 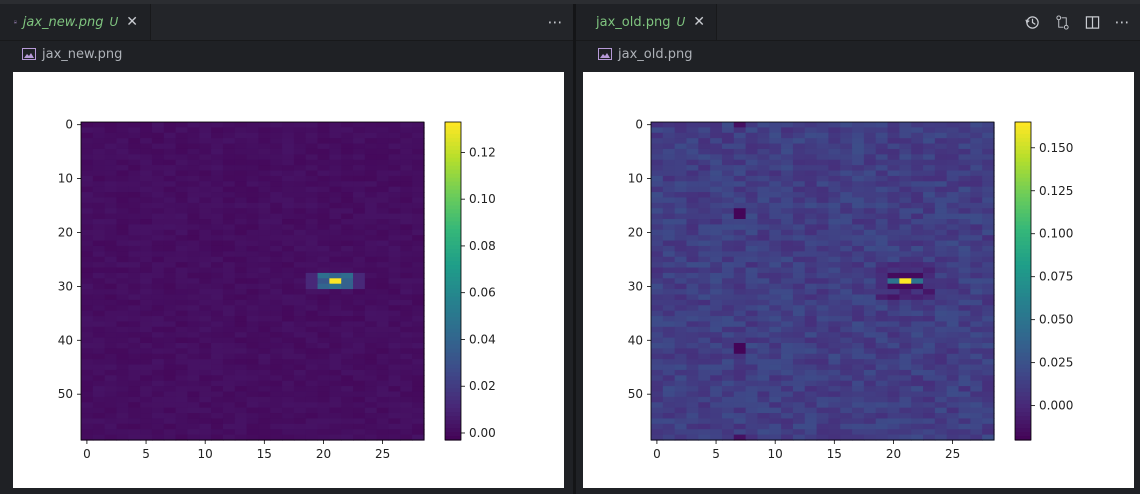 What do you see at coordinates (646, 22) in the screenshot?
I see `tab-jax-old: jax_old.png U ✕` at bounding box center [646, 22].